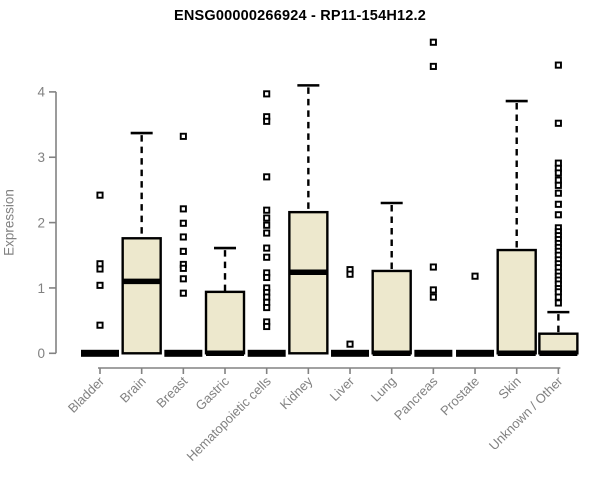 Image resolution: width=600 pixels, height=500 pixels. Describe the element at coordinates (342, 388) in the screenshot. I see `x-tick-label: Liver` at that location.